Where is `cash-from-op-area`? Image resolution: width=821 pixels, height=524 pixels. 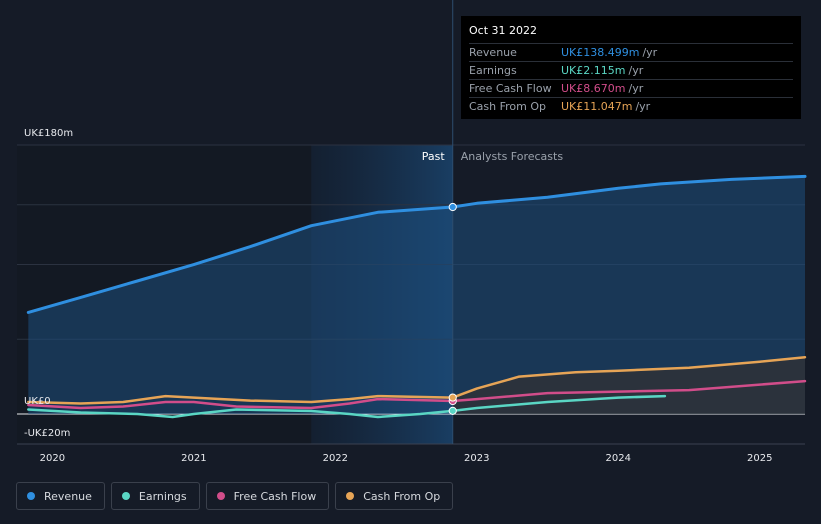 cash-from-op-area is located at coordinates (628, 385).